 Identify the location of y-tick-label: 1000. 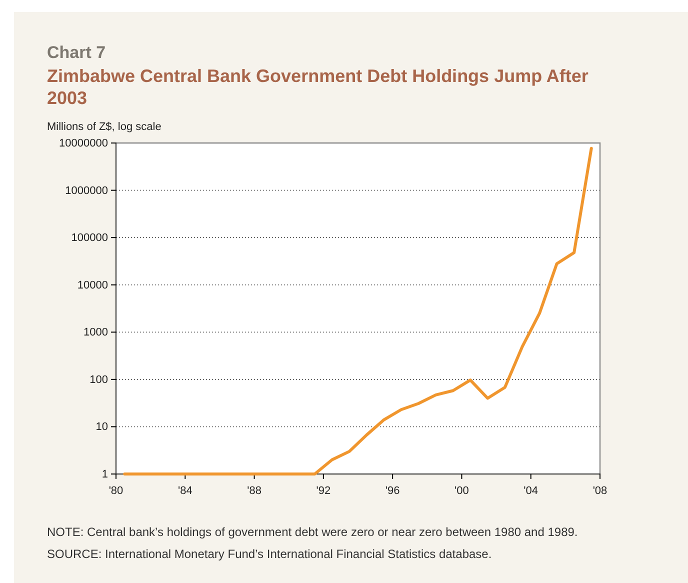
(96, 332).